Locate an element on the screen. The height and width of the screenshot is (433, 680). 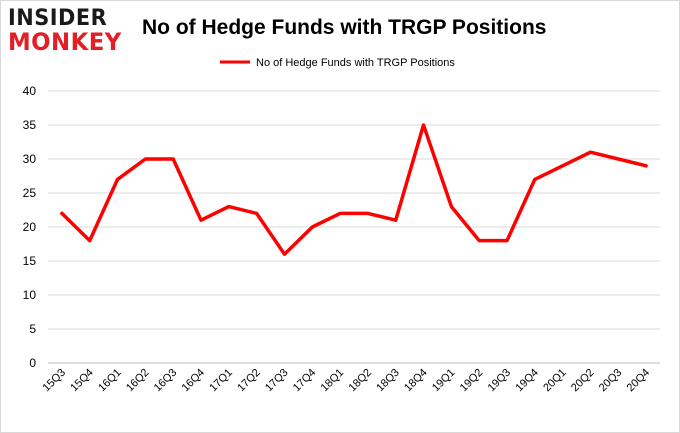
x-tick-label: 19Q3 is located at coordinates (500, 381).